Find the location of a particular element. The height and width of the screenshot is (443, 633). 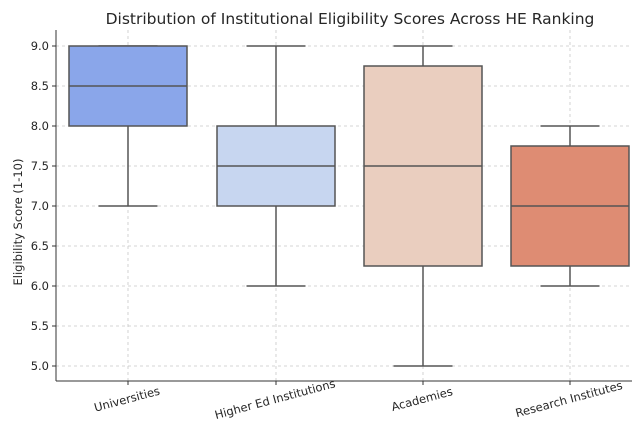

y-tick-label: 6.5 is located at coordinates (40, 246).